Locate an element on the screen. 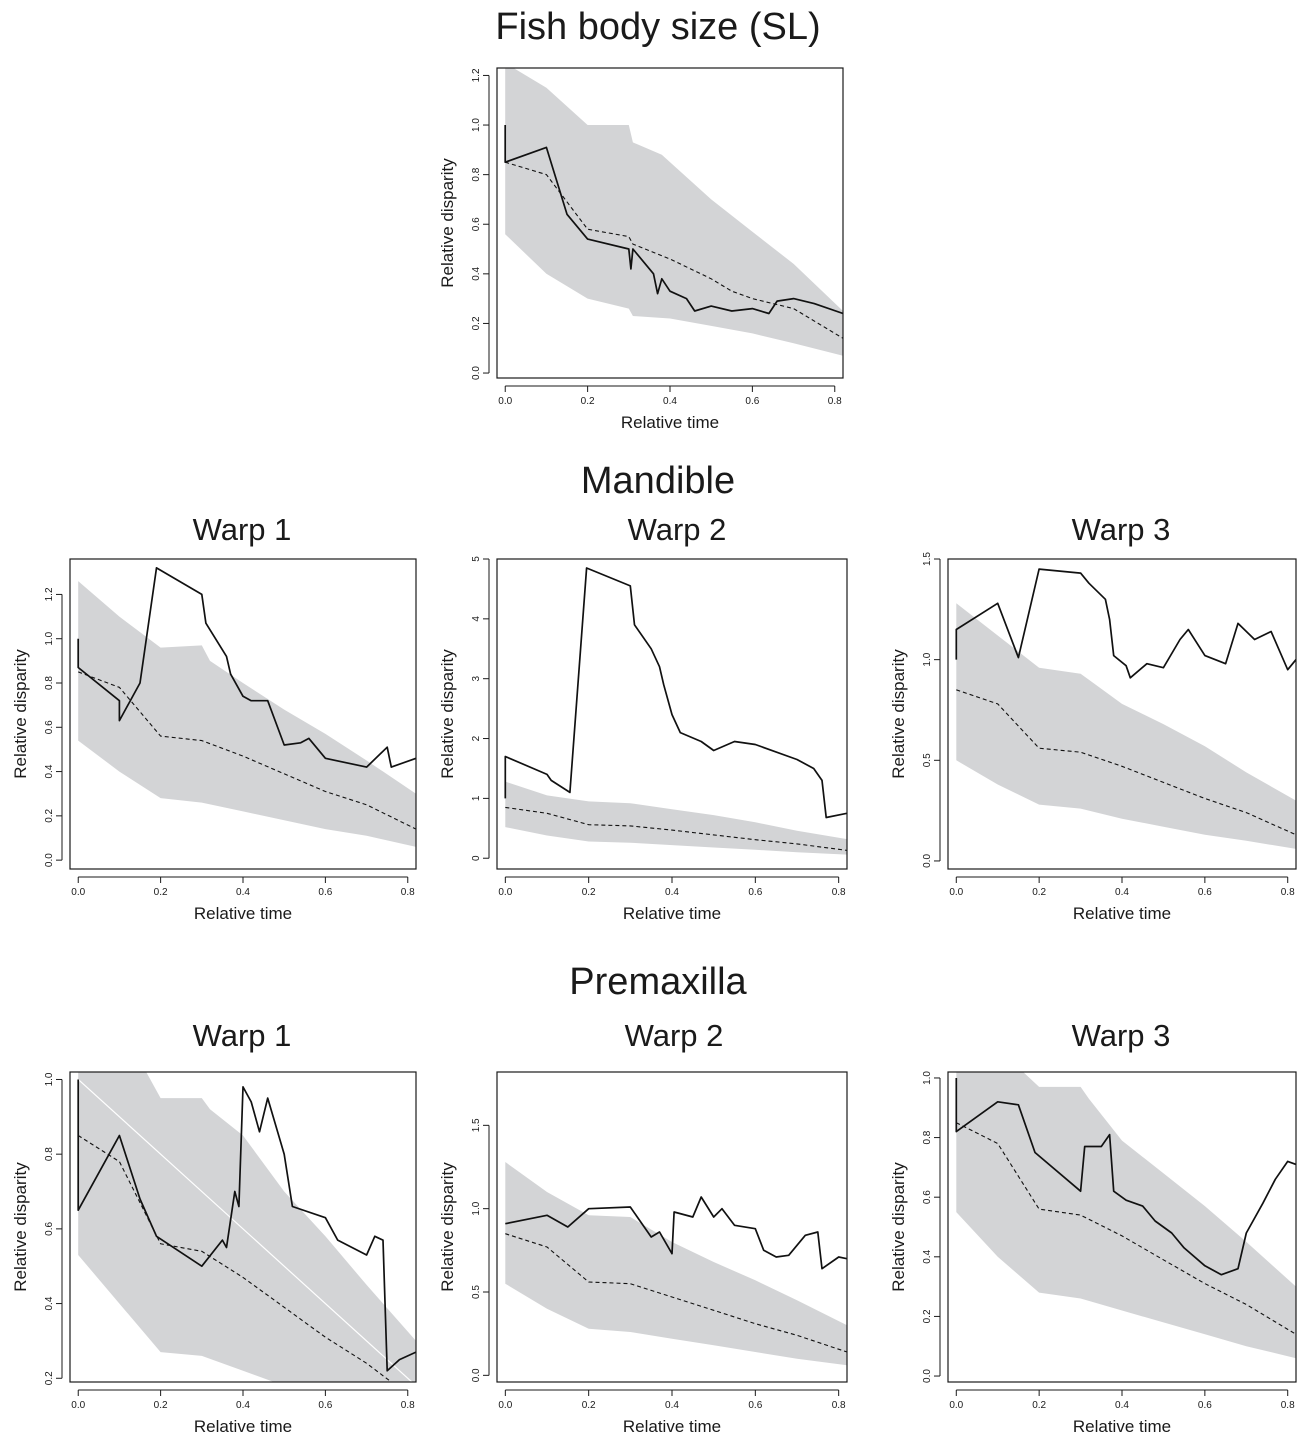 Image resolution: width=1306 pixels, height=1434 pixels. panel-title-mandible-warp2: Warp 2 is located at coordinates (677, 529).